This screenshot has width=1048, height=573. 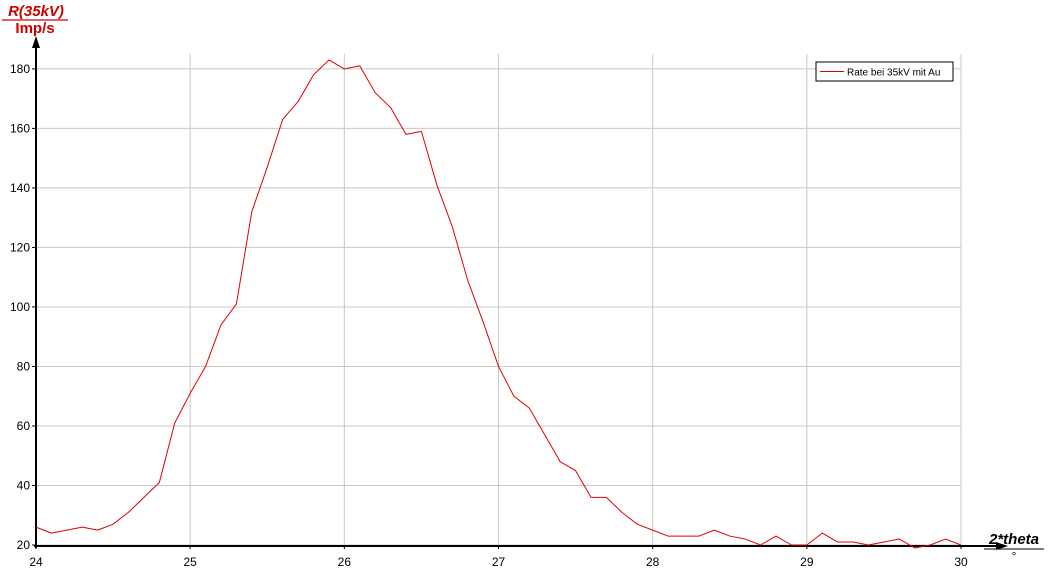 I want to click on y-axis-title: R(35kV), so click(x=36, y=11).